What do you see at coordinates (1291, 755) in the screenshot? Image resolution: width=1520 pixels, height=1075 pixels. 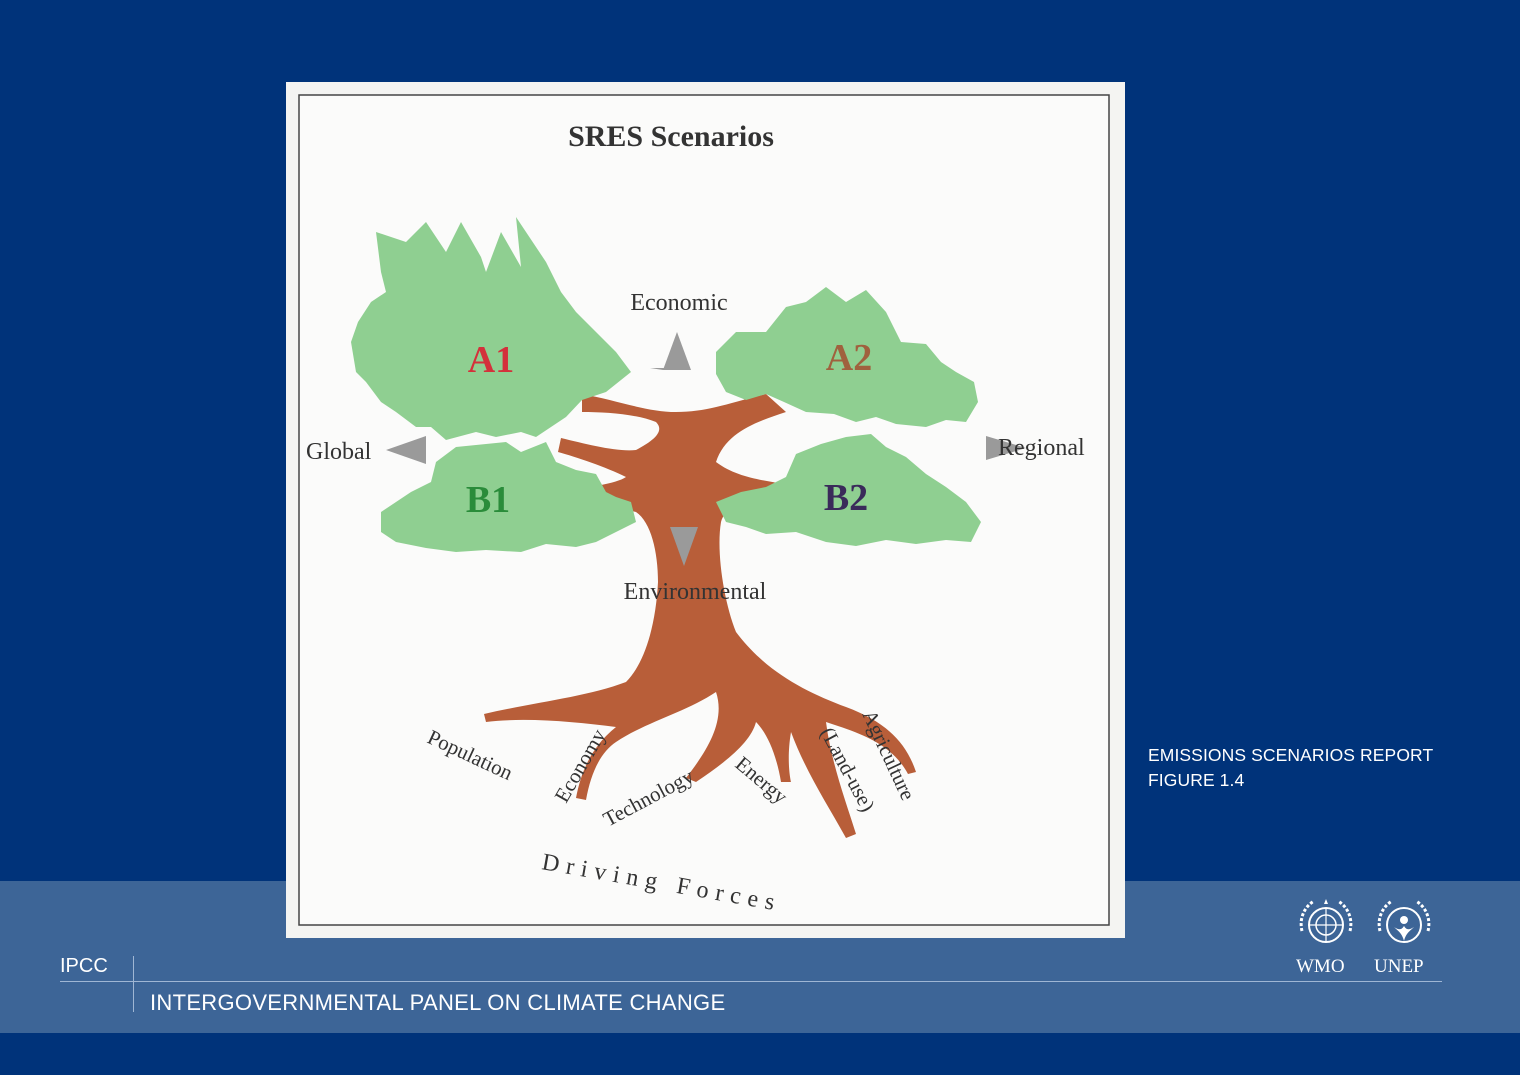 I see `caption-line-1: EMISSIONS SCENARIOS REPORT` at bounding box center [1291, 755].